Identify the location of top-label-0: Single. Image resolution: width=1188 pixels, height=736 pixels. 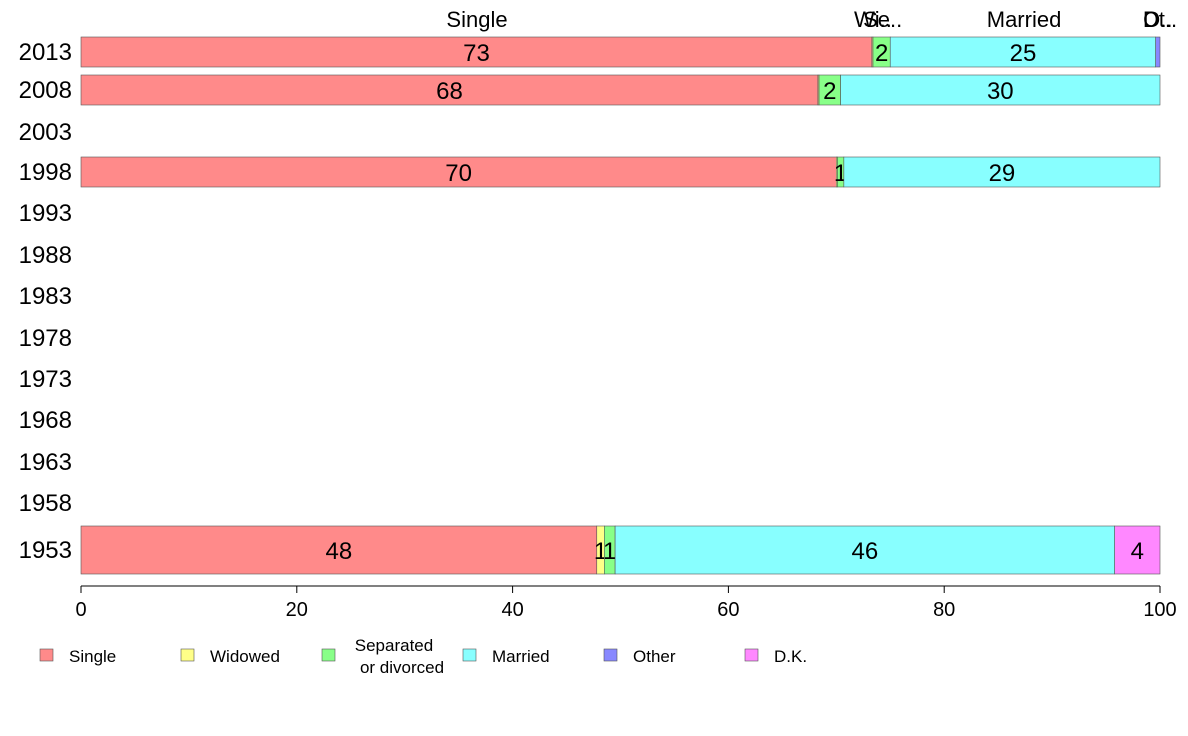
(476, 19).